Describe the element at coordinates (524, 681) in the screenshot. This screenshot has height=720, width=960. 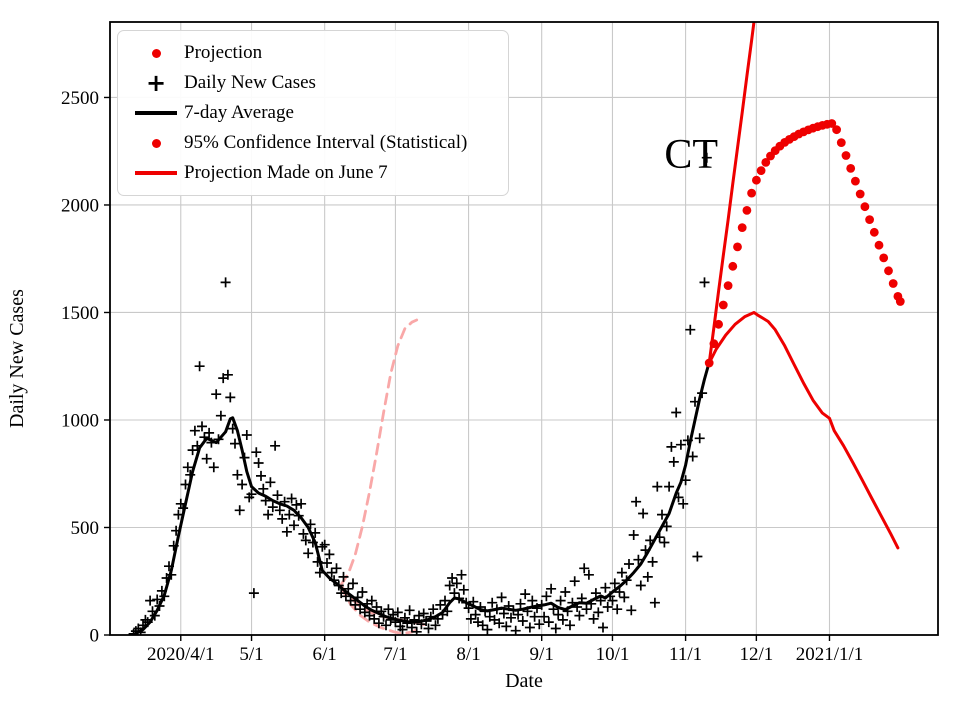
I see `x-axis-label-text: Date` at that location.